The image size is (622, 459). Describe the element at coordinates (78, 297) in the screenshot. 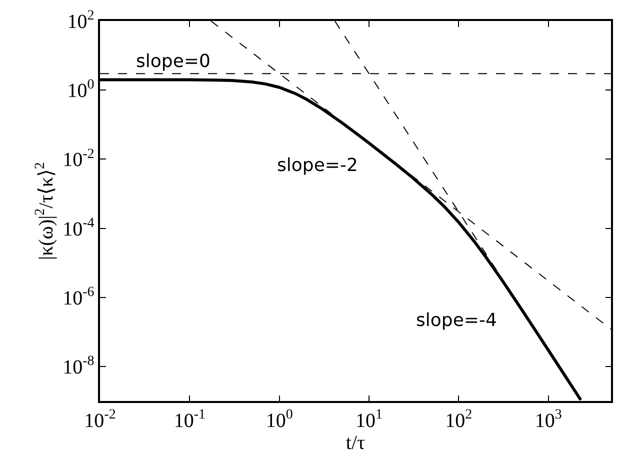

I see `y-tick-label: 10$^{-6}$` at that location.